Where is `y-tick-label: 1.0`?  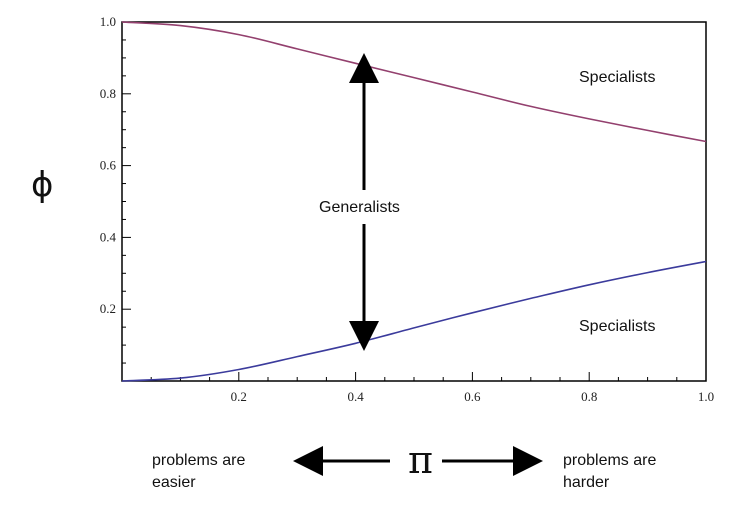 y-tick-label: 1.0 is located at coordinates (108, 21).